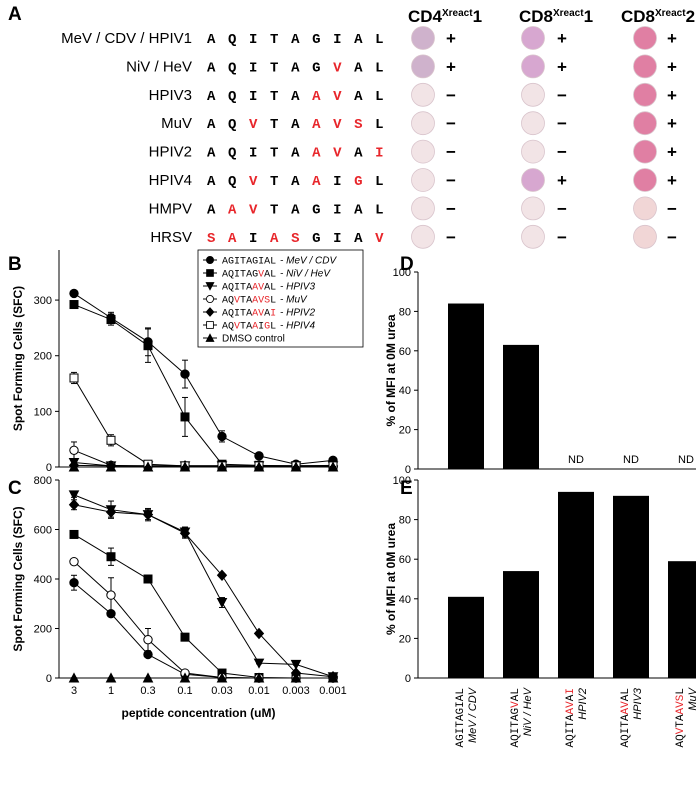  I want to click on virus-name: HPIV3, so click(170, 95).